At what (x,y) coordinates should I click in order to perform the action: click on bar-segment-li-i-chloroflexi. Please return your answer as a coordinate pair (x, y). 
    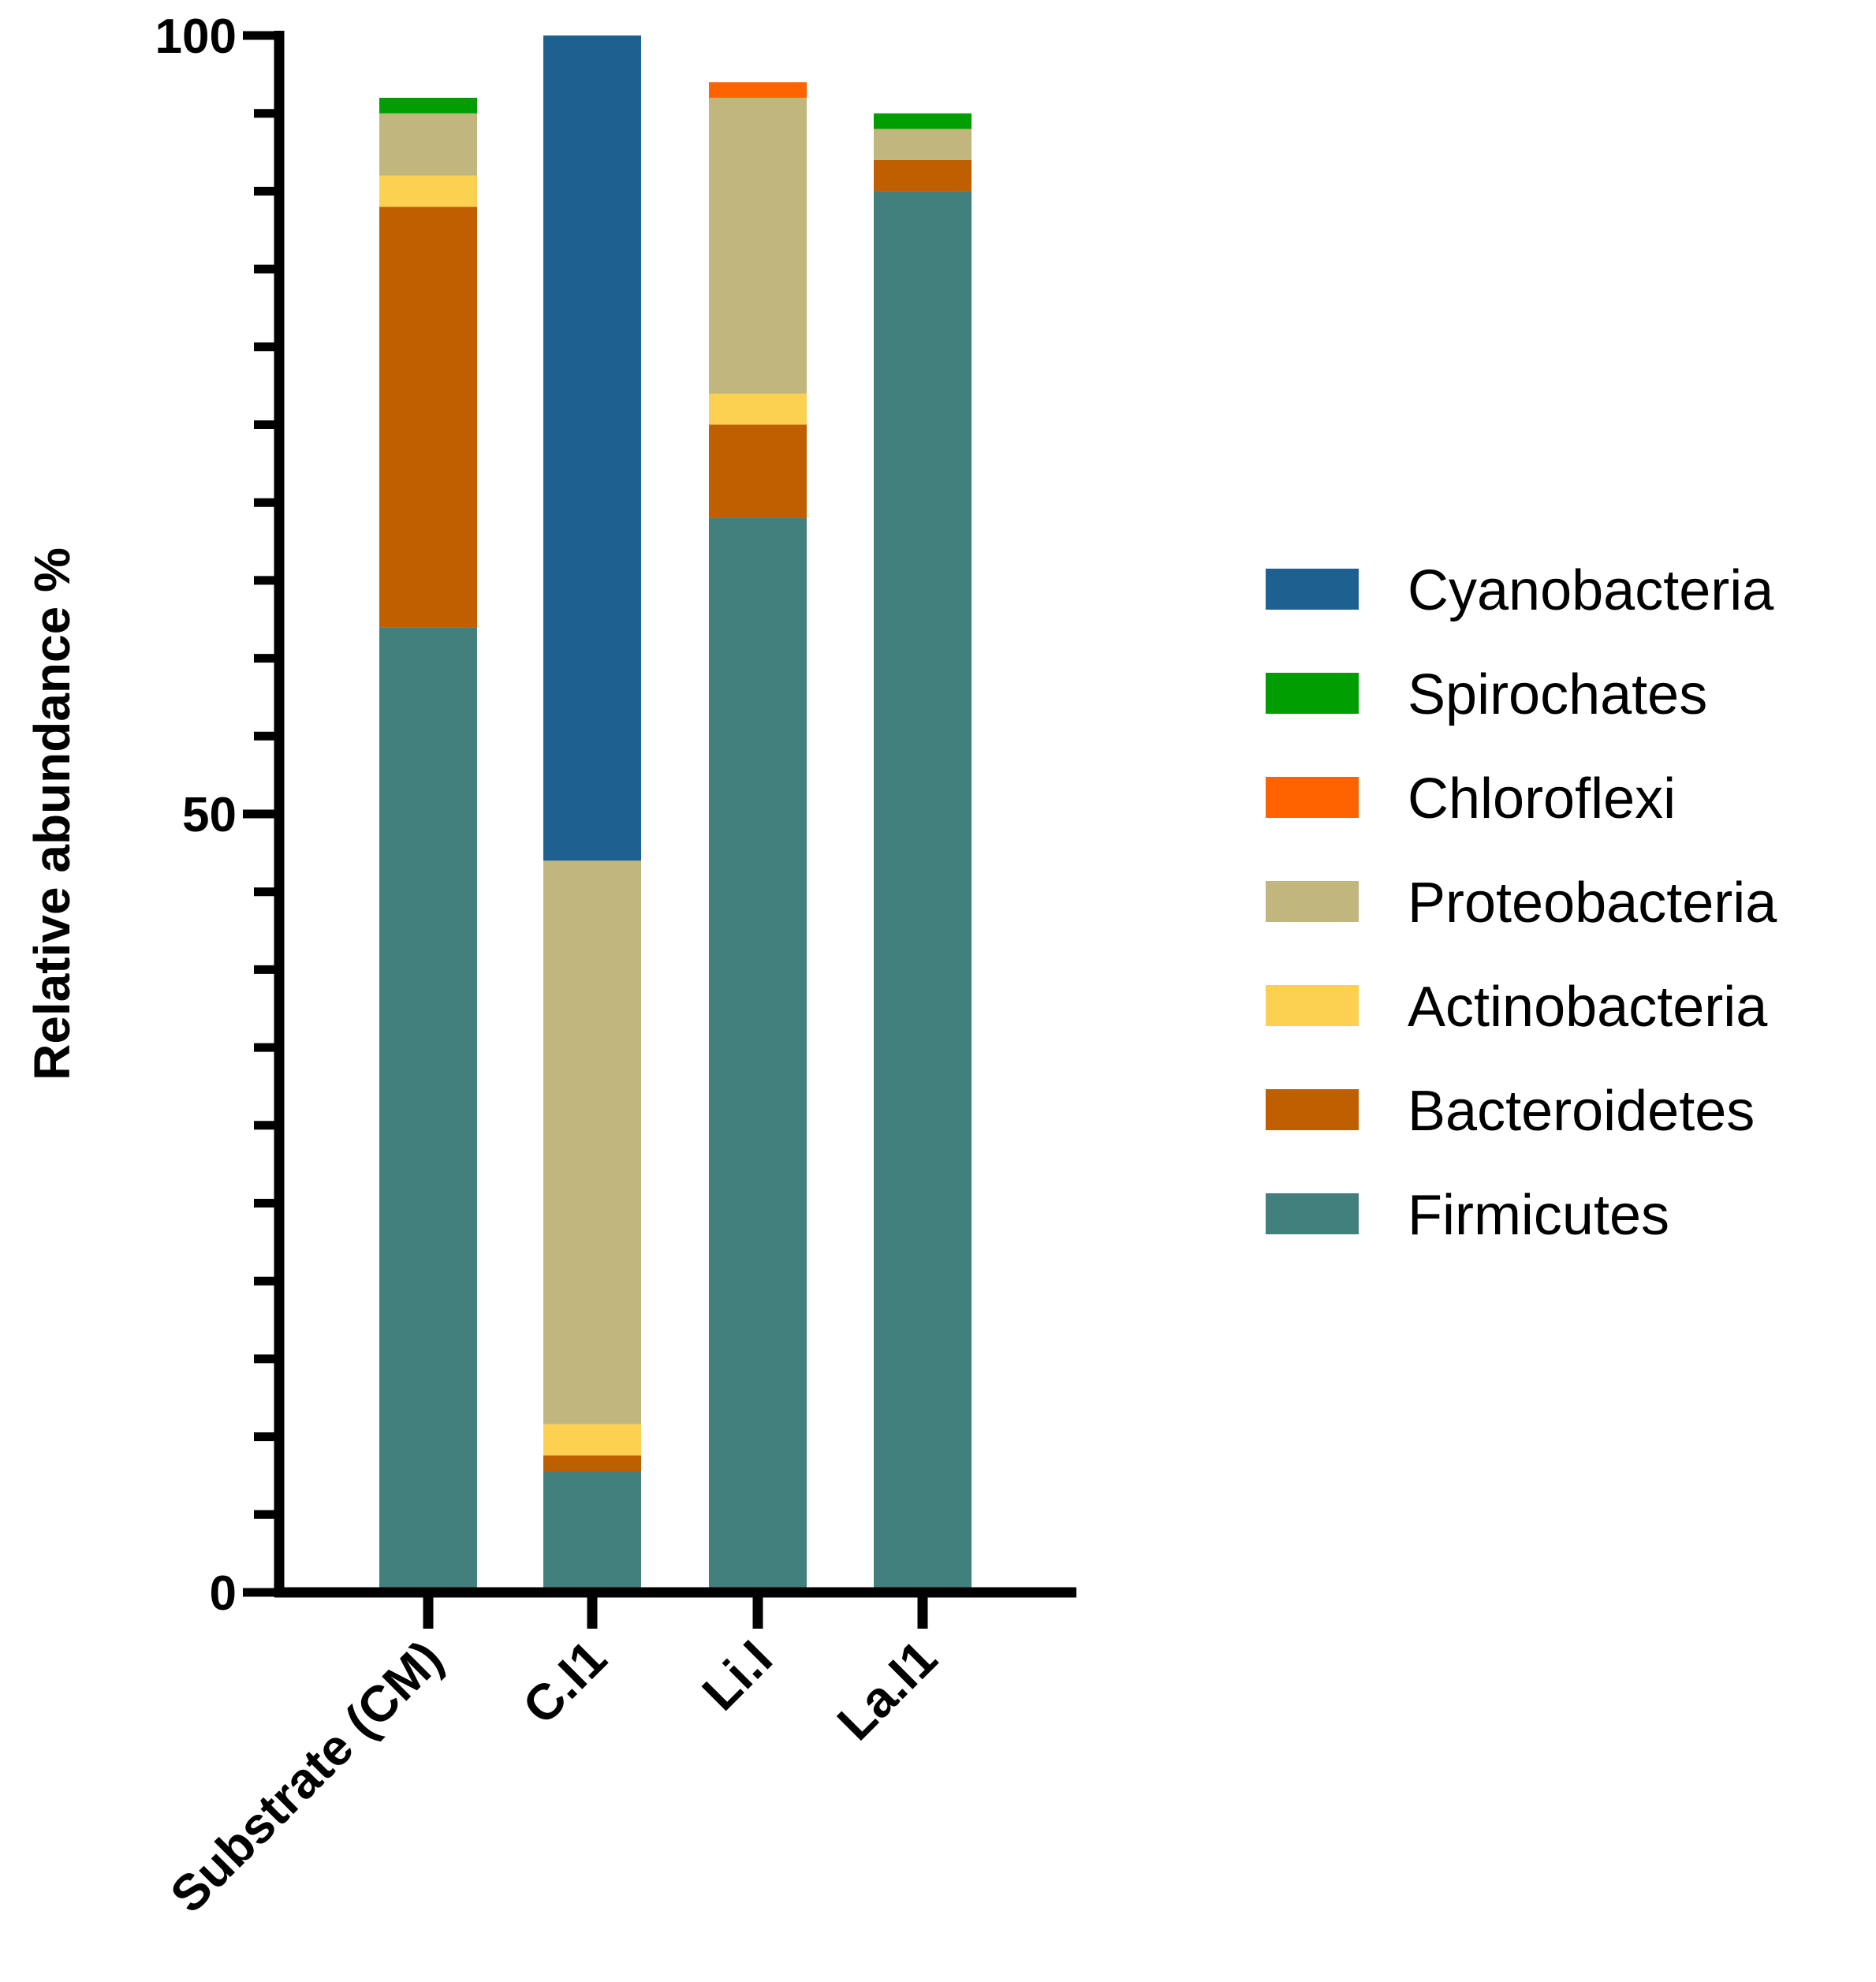
    Looking at the image, I should click on (758, 90).